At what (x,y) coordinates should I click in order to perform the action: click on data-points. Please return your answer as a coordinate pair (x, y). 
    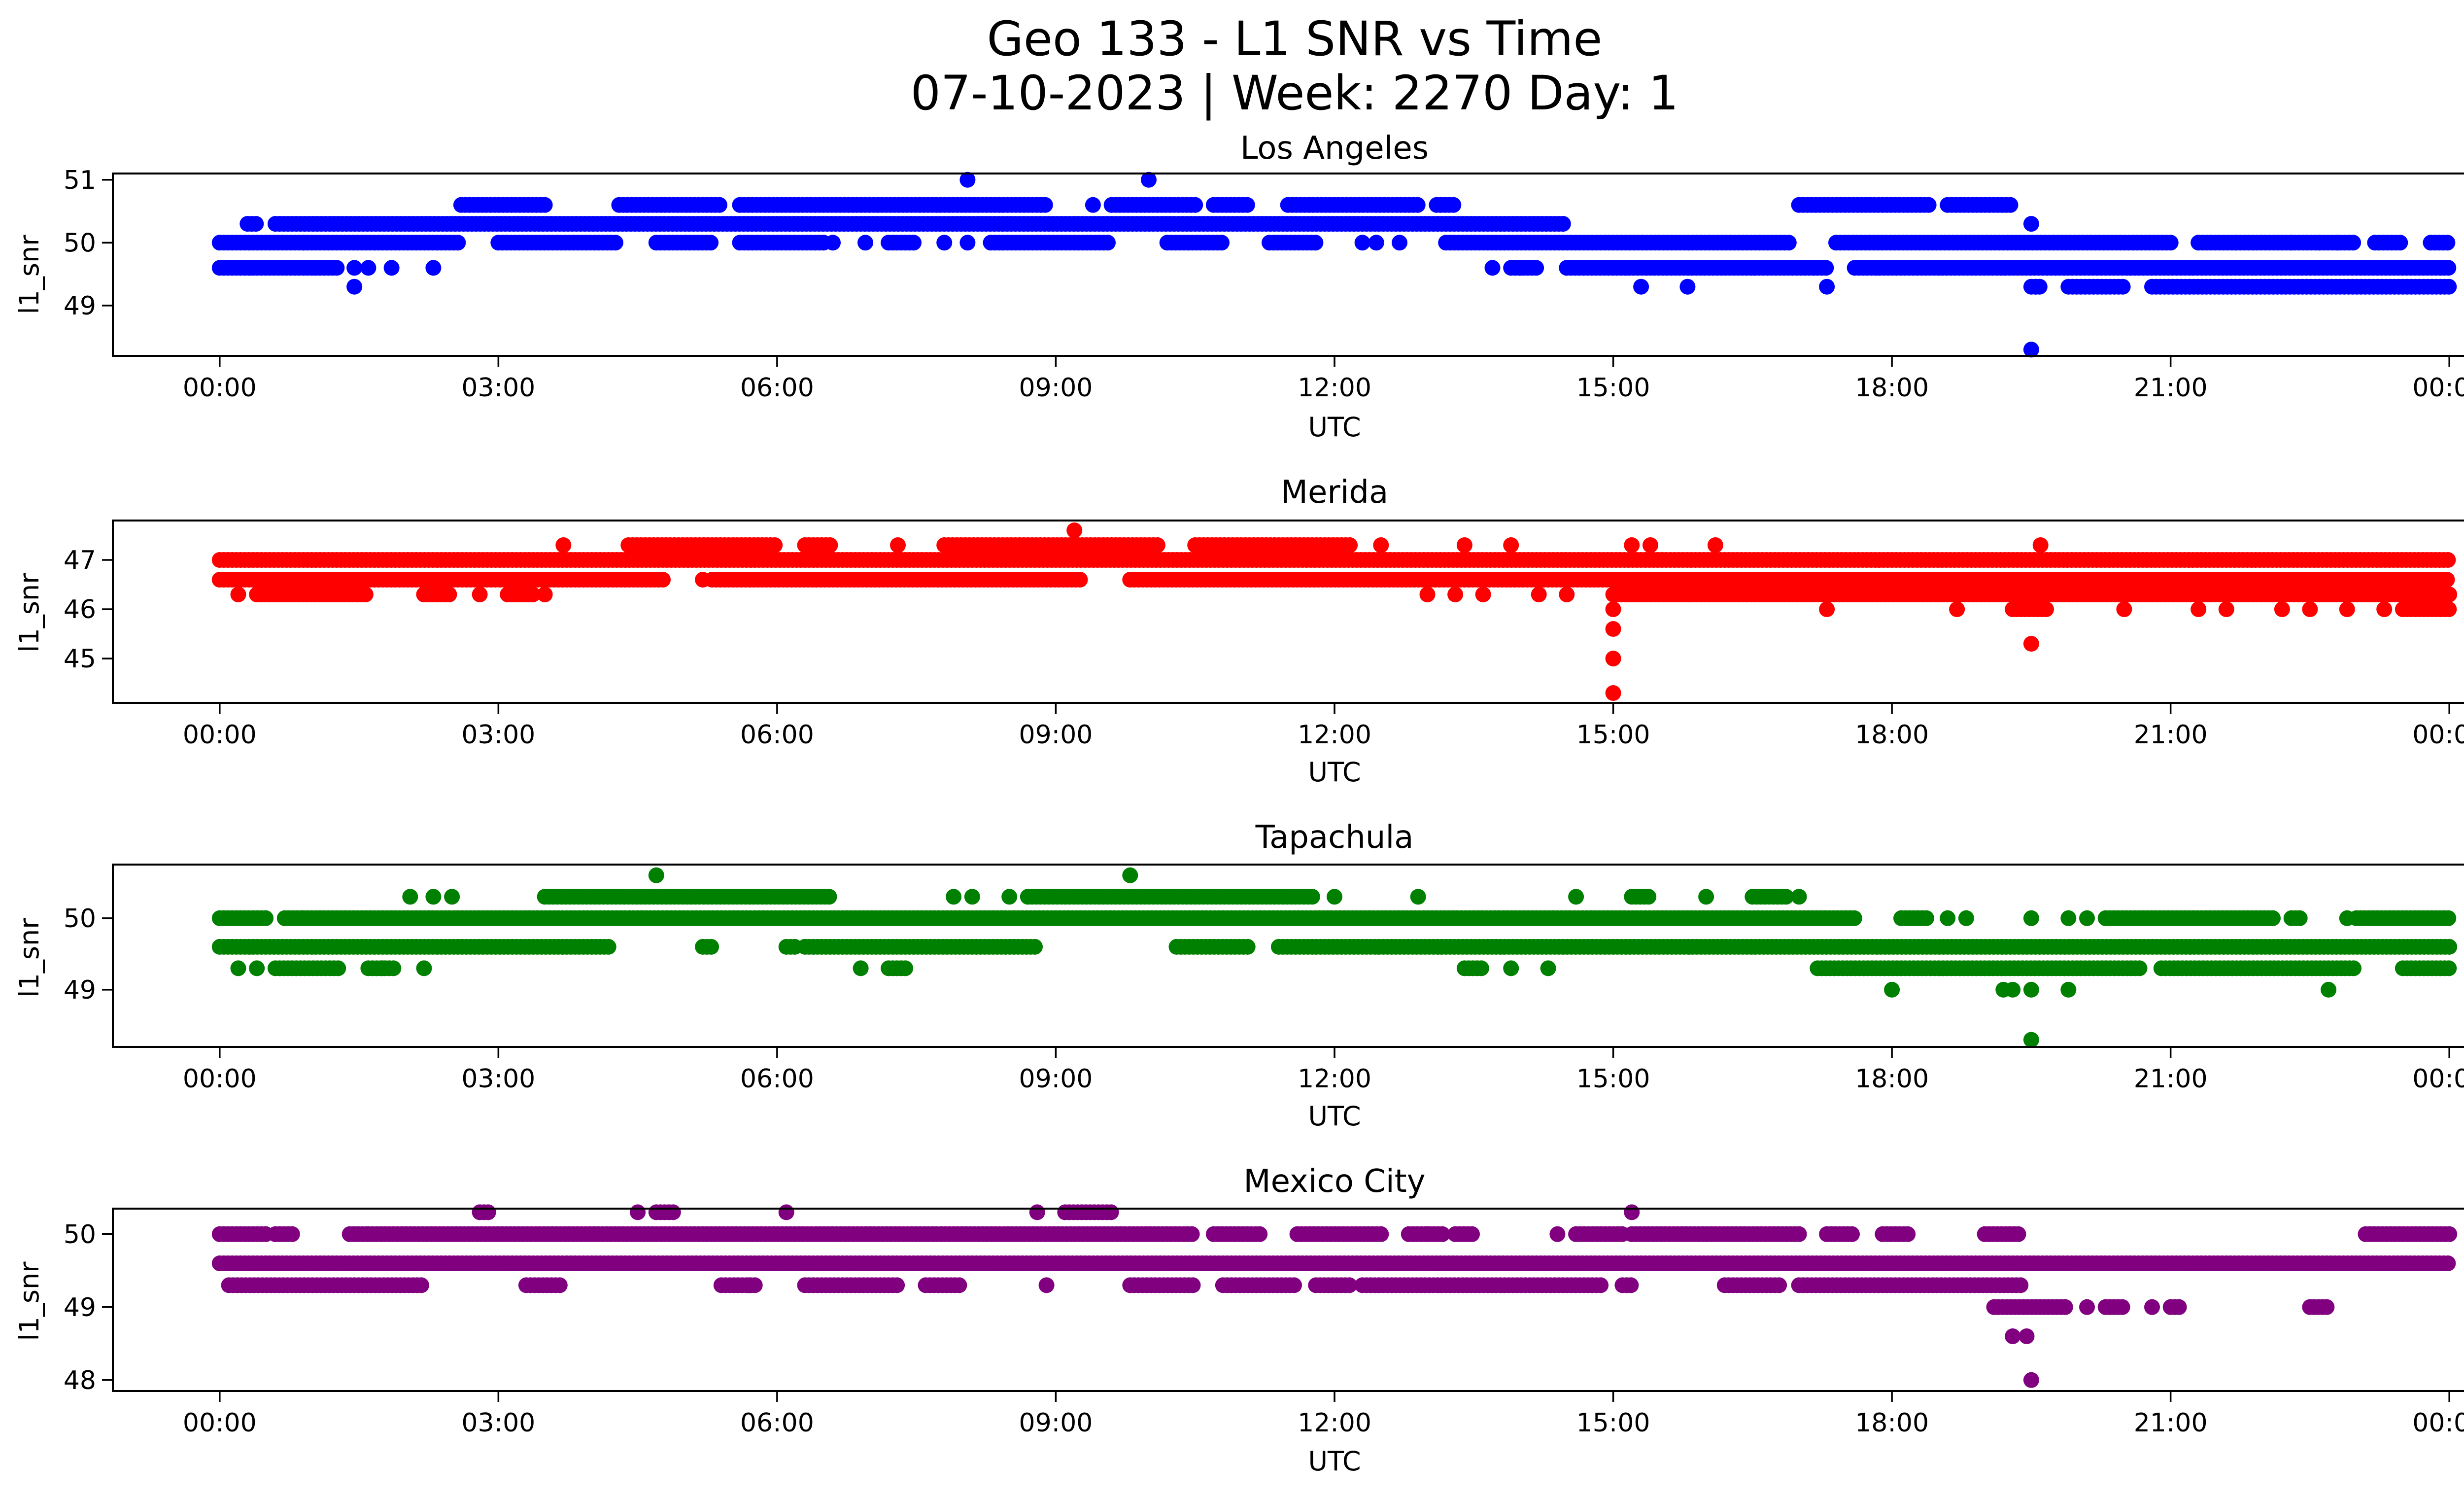
    Looking at the image, I should click on (1334, 957).